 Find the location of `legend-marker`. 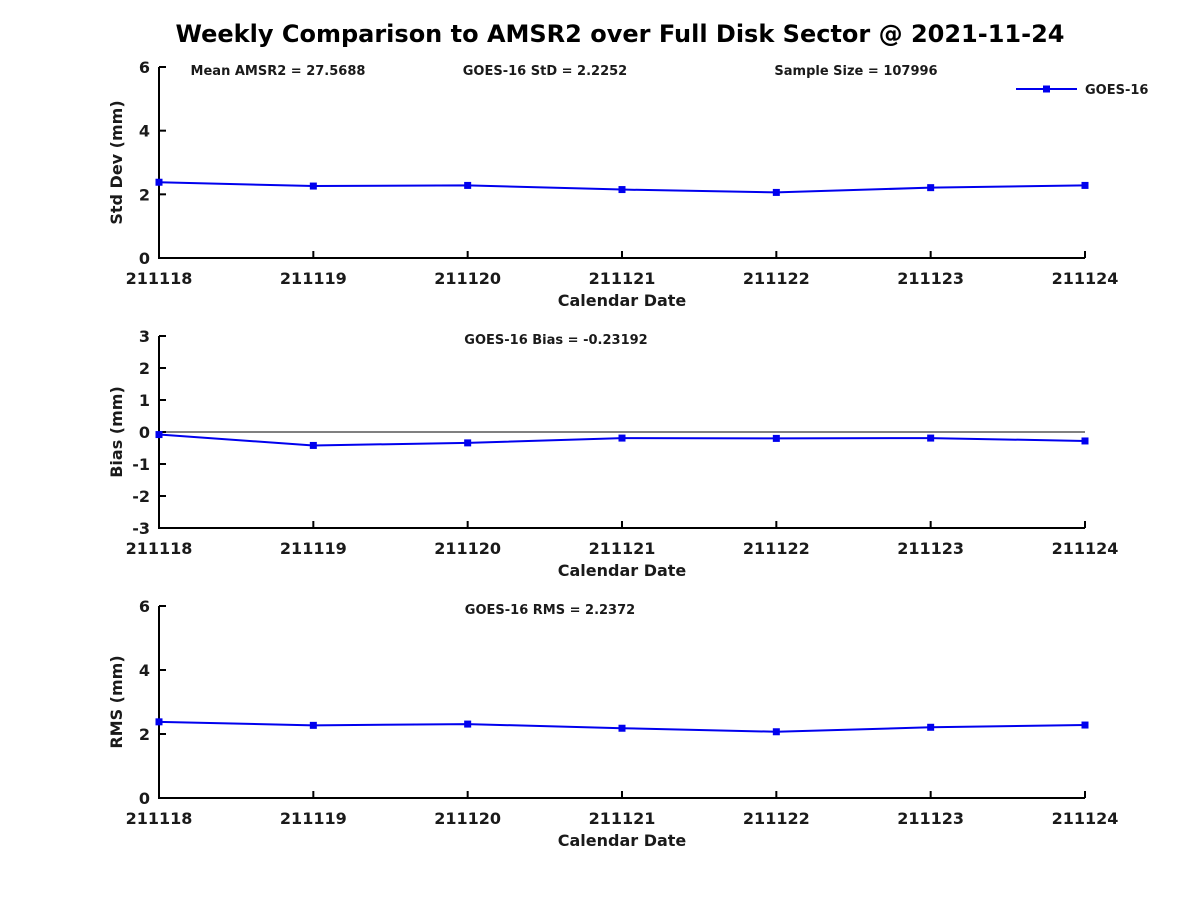

legend-marker is located at coordinates (1046, 89).